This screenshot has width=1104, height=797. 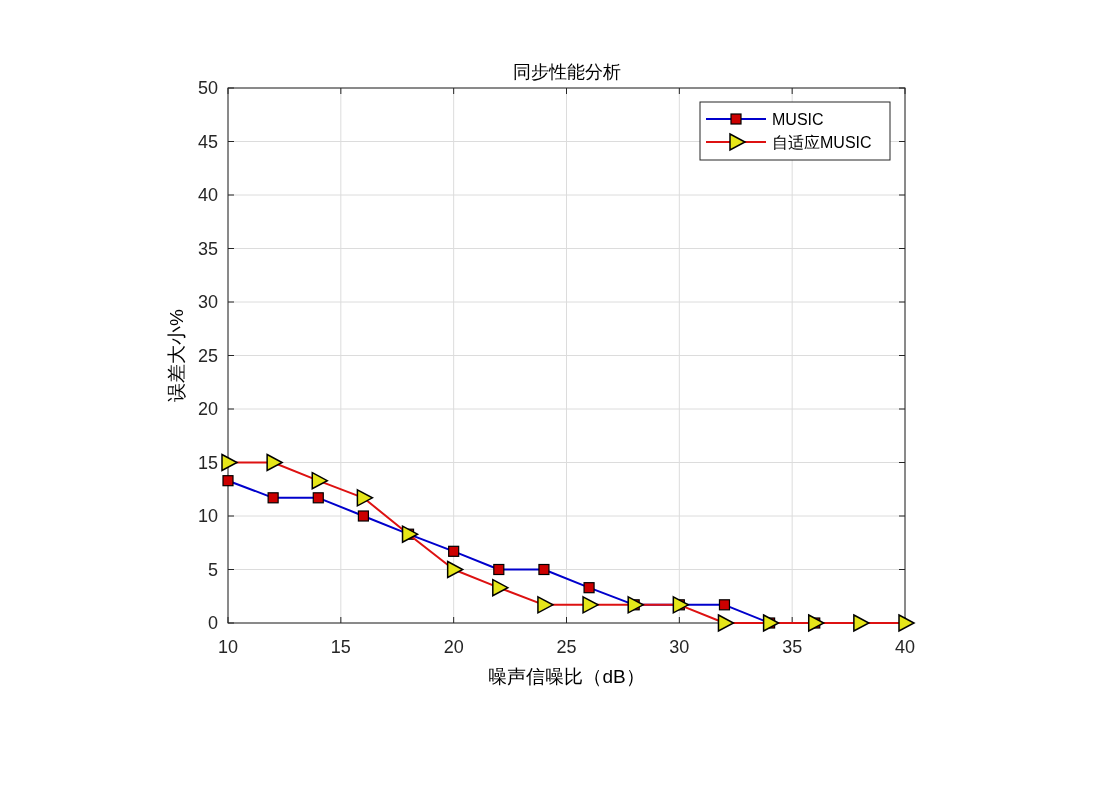 What do you see at coordinates (176, 355) in the screenshot?
I see `y-axis-title: 误差大小%` at bounding box center [176, 355].